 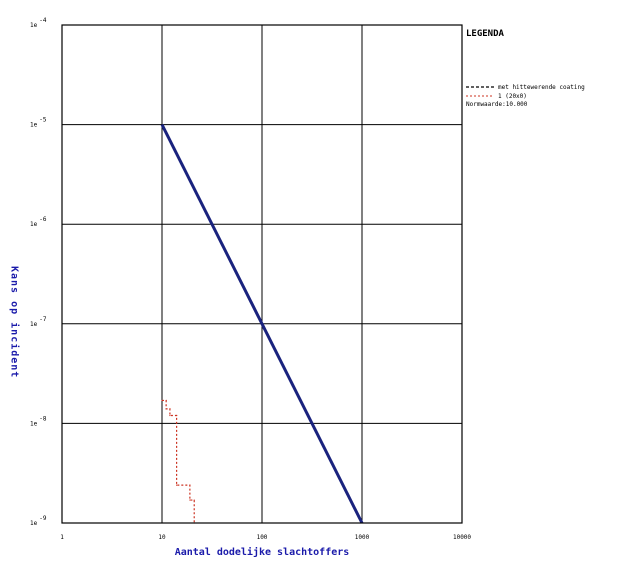 I want to click on x-tick-label: 10, so click(x=162, y=537).